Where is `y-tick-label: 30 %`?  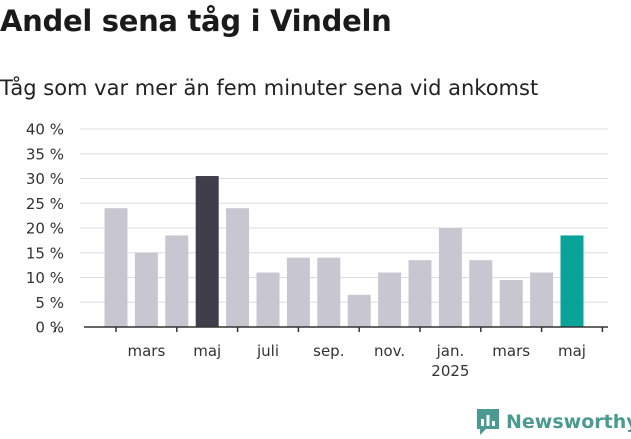
y-tick-label: 30 % is located at coordinates (45, 179).